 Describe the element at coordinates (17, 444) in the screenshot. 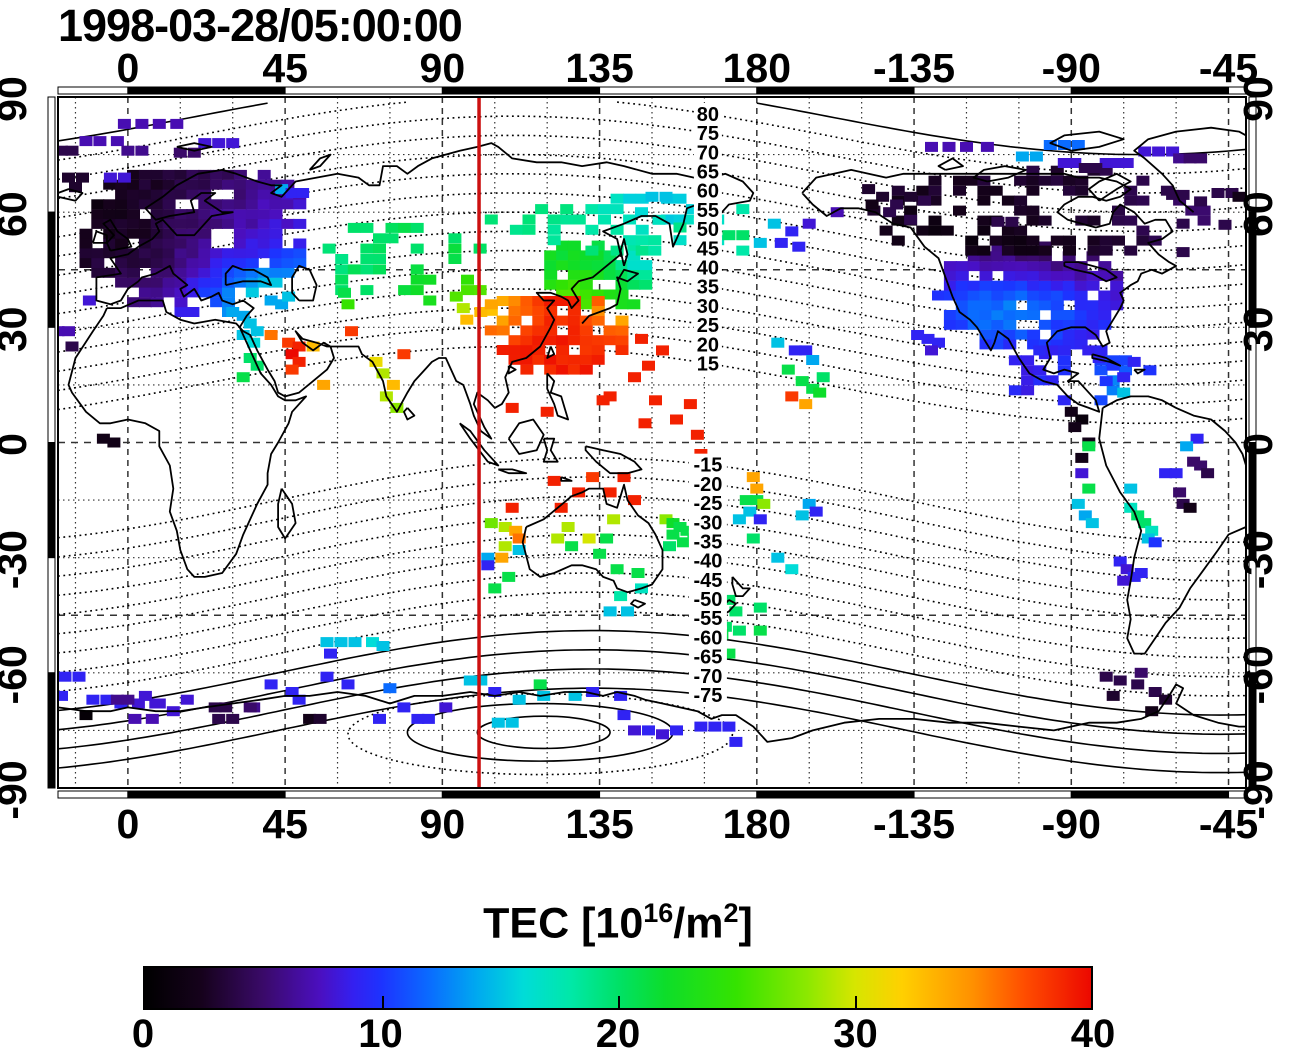

I see `lat-tick-label-left: 0` at that location.